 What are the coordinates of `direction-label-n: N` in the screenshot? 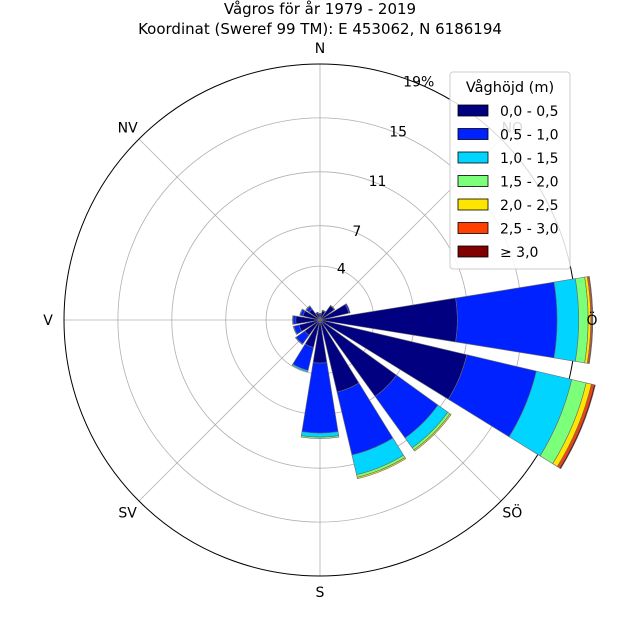 It's located at (320, 49).